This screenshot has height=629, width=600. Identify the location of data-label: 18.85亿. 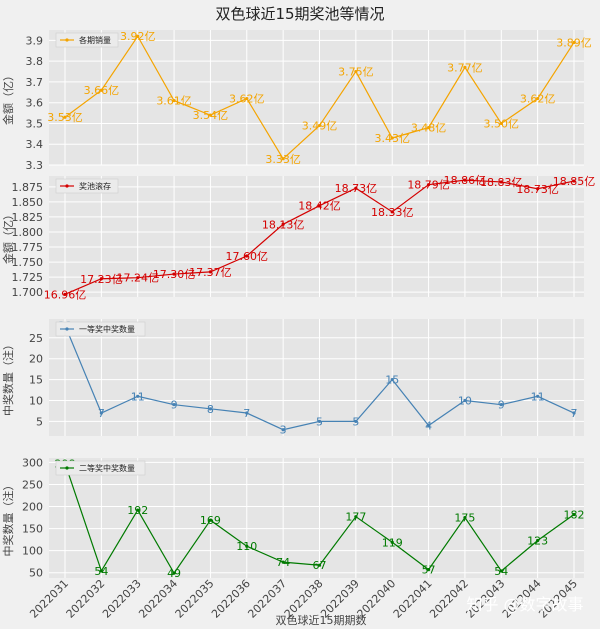
(574, 181).